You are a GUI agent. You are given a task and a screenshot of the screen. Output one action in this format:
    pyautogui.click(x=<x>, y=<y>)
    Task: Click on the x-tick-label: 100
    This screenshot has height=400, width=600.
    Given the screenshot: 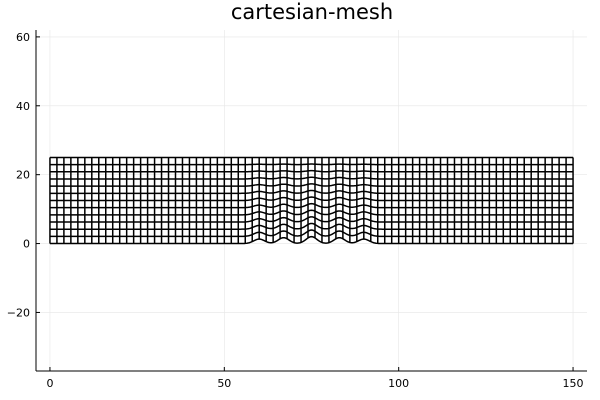 What is the action you would take?
    pyautogui.click(x=398, y=383)
    